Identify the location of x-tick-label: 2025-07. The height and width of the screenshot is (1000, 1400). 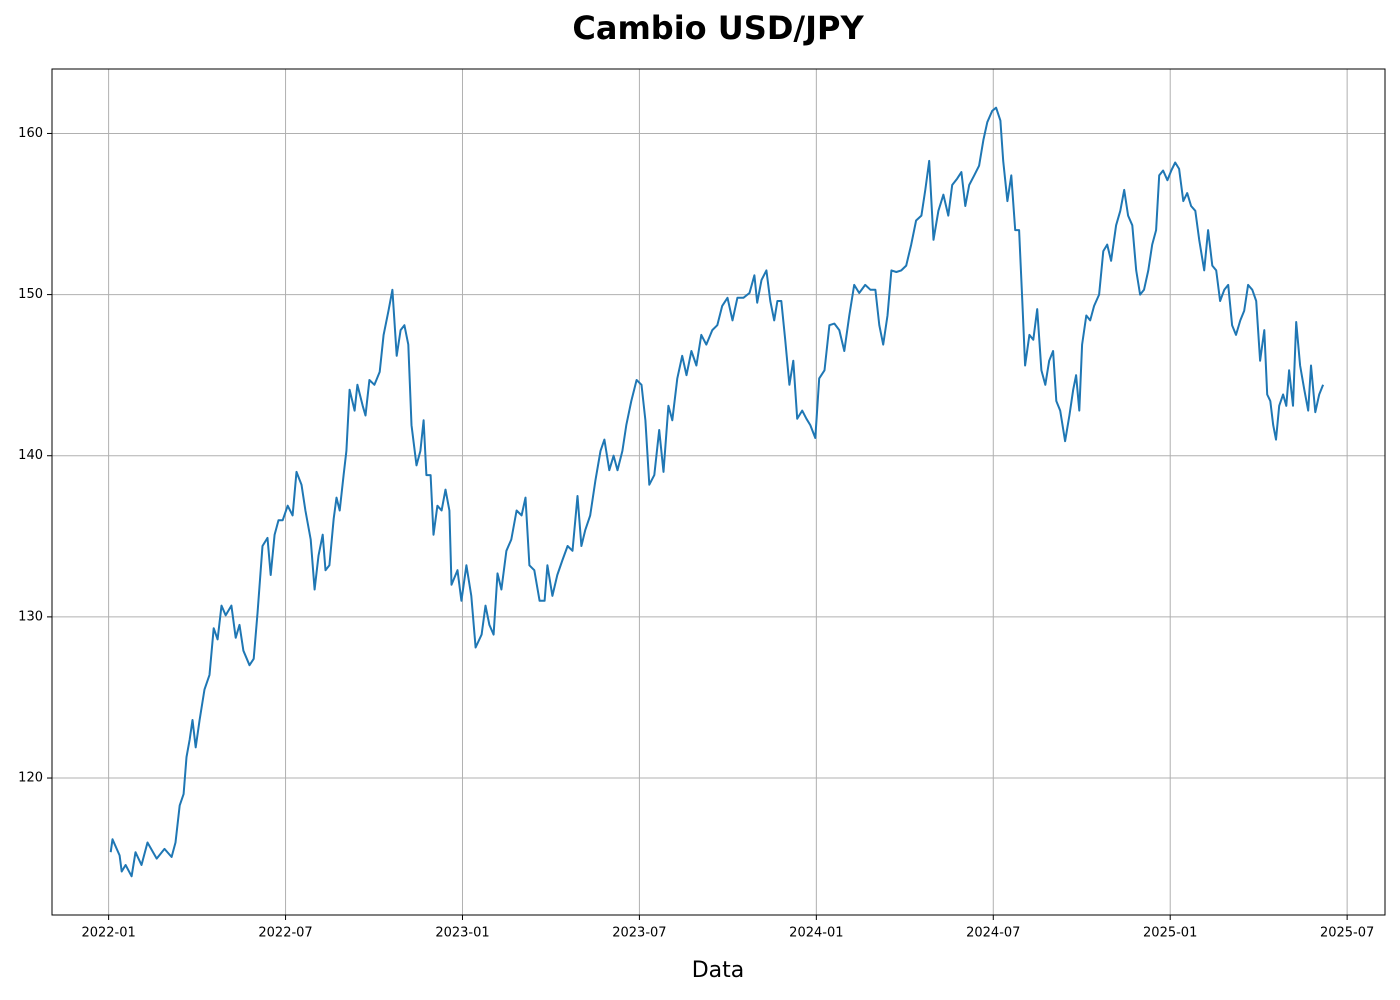
(1347, 933).